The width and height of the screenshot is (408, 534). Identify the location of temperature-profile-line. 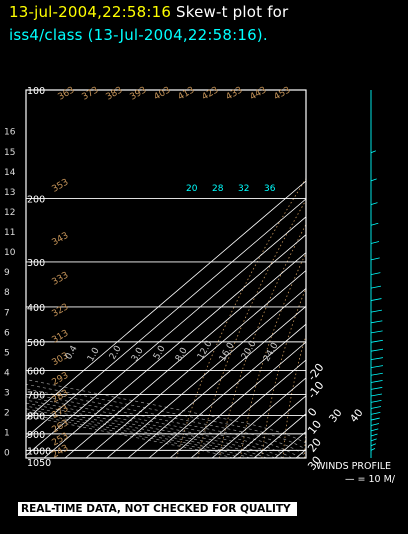
(366, 279).